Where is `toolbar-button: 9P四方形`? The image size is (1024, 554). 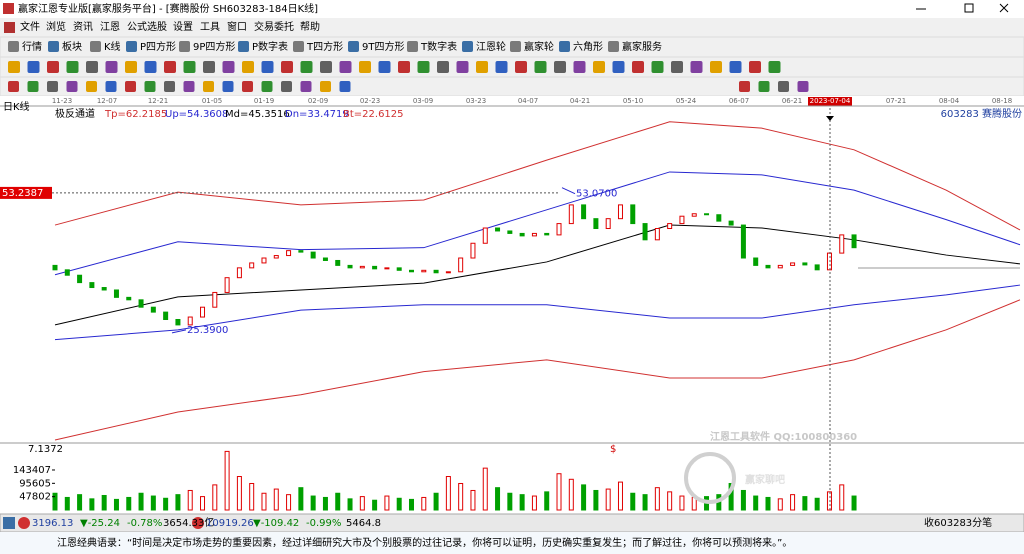 toolbar-button: 9P四方形 is located at coordinates (214, 46).